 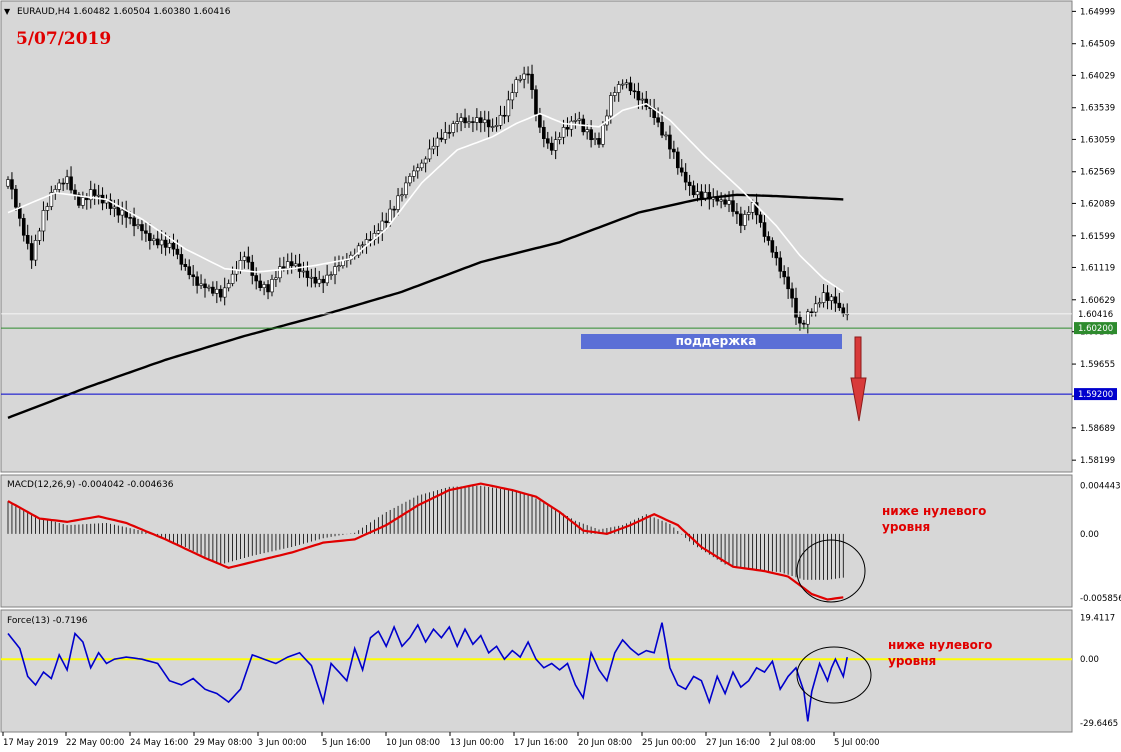 What do you see at coordinates (793, 743) in the screenshot?
I see `time-tick-label: 2 Jul 08:00` at bounding box center [793, 743].